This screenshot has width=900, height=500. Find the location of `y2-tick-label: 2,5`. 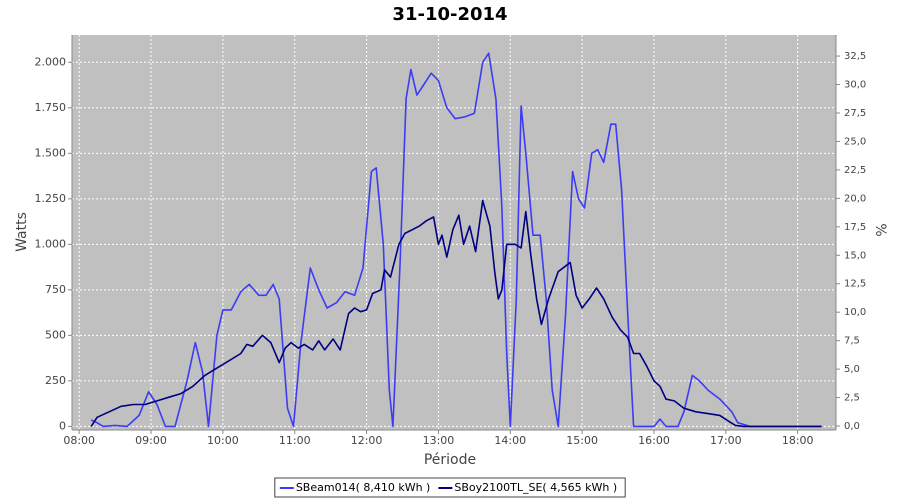

y2-tick-label: 2,5 is located at coordinates (852, 398).